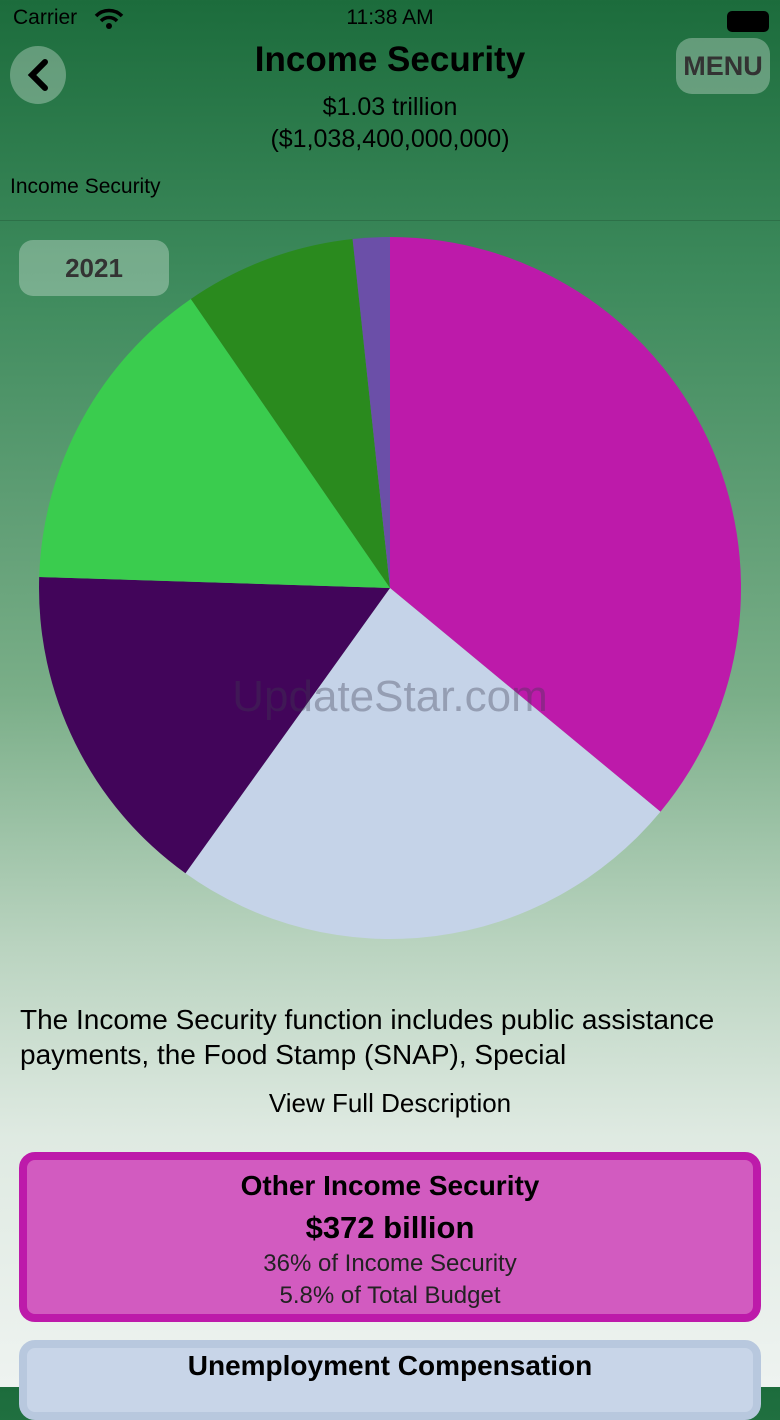 The image size is (780, 1420). What do you see at coordinates (390, 1103) in the screenshot?
I see `view-full-description-link: View Full Description` at bounding box center [390, 1103].